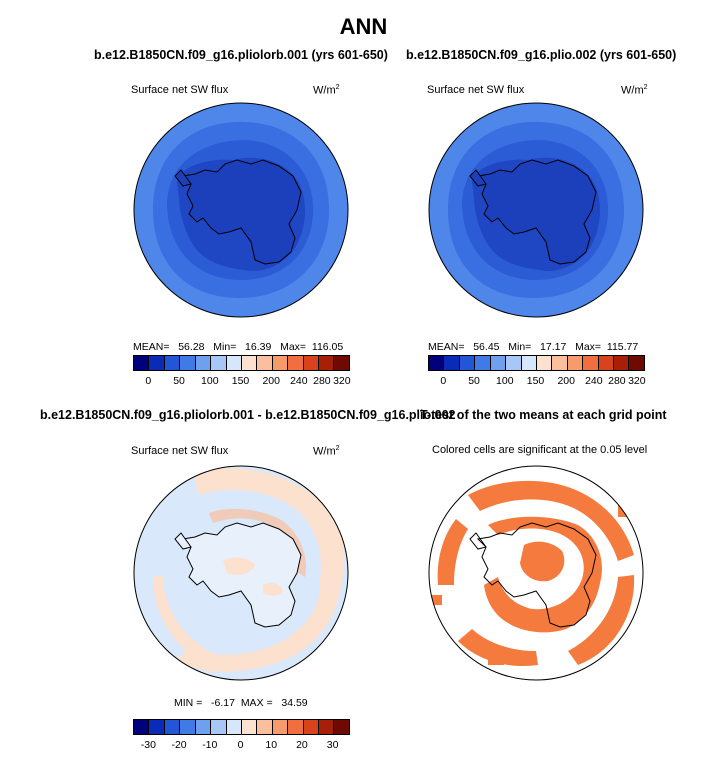  Describe the element at coordinates (302, 745) in the screenshot. I see `colorbar-tick-label: 20` at that location.